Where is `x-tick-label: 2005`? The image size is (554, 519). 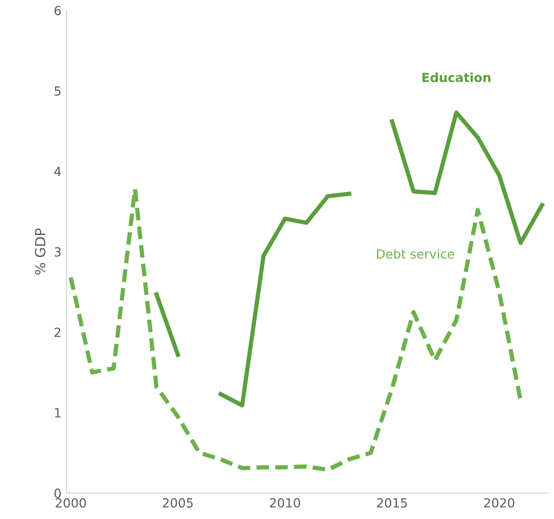 x-tick-label: 2005 is located at coordinates (177, 503).